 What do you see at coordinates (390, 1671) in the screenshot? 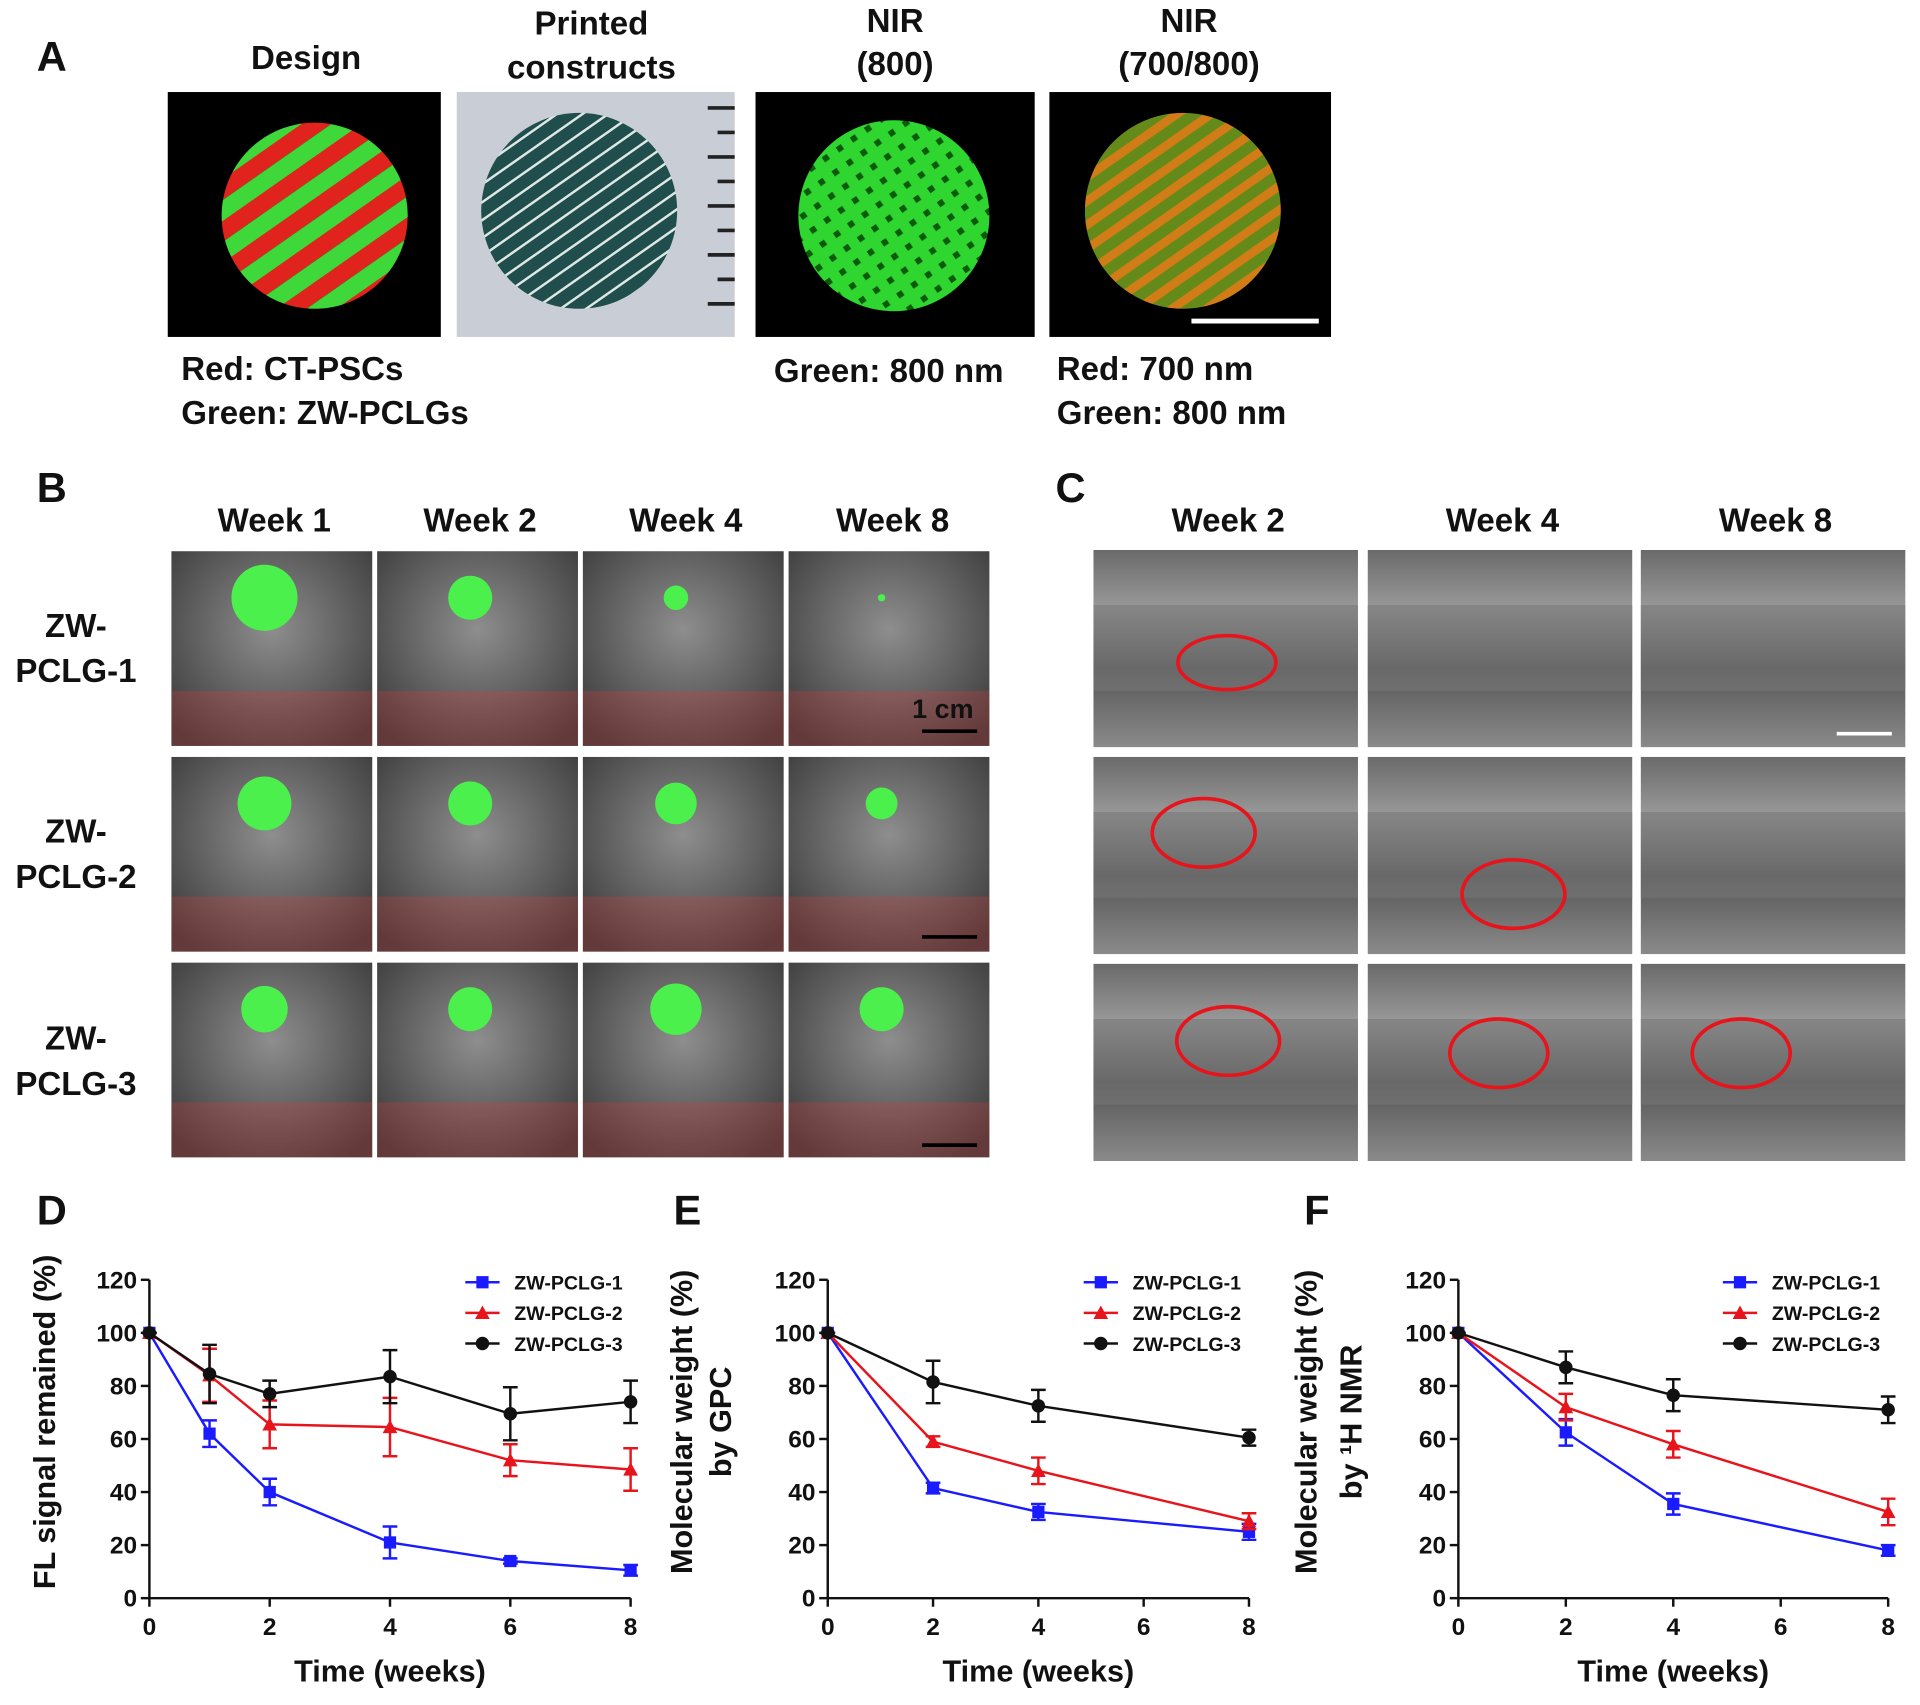
I see `x-axis-label: Time (weeks)` at bounding box center [390, 1671].